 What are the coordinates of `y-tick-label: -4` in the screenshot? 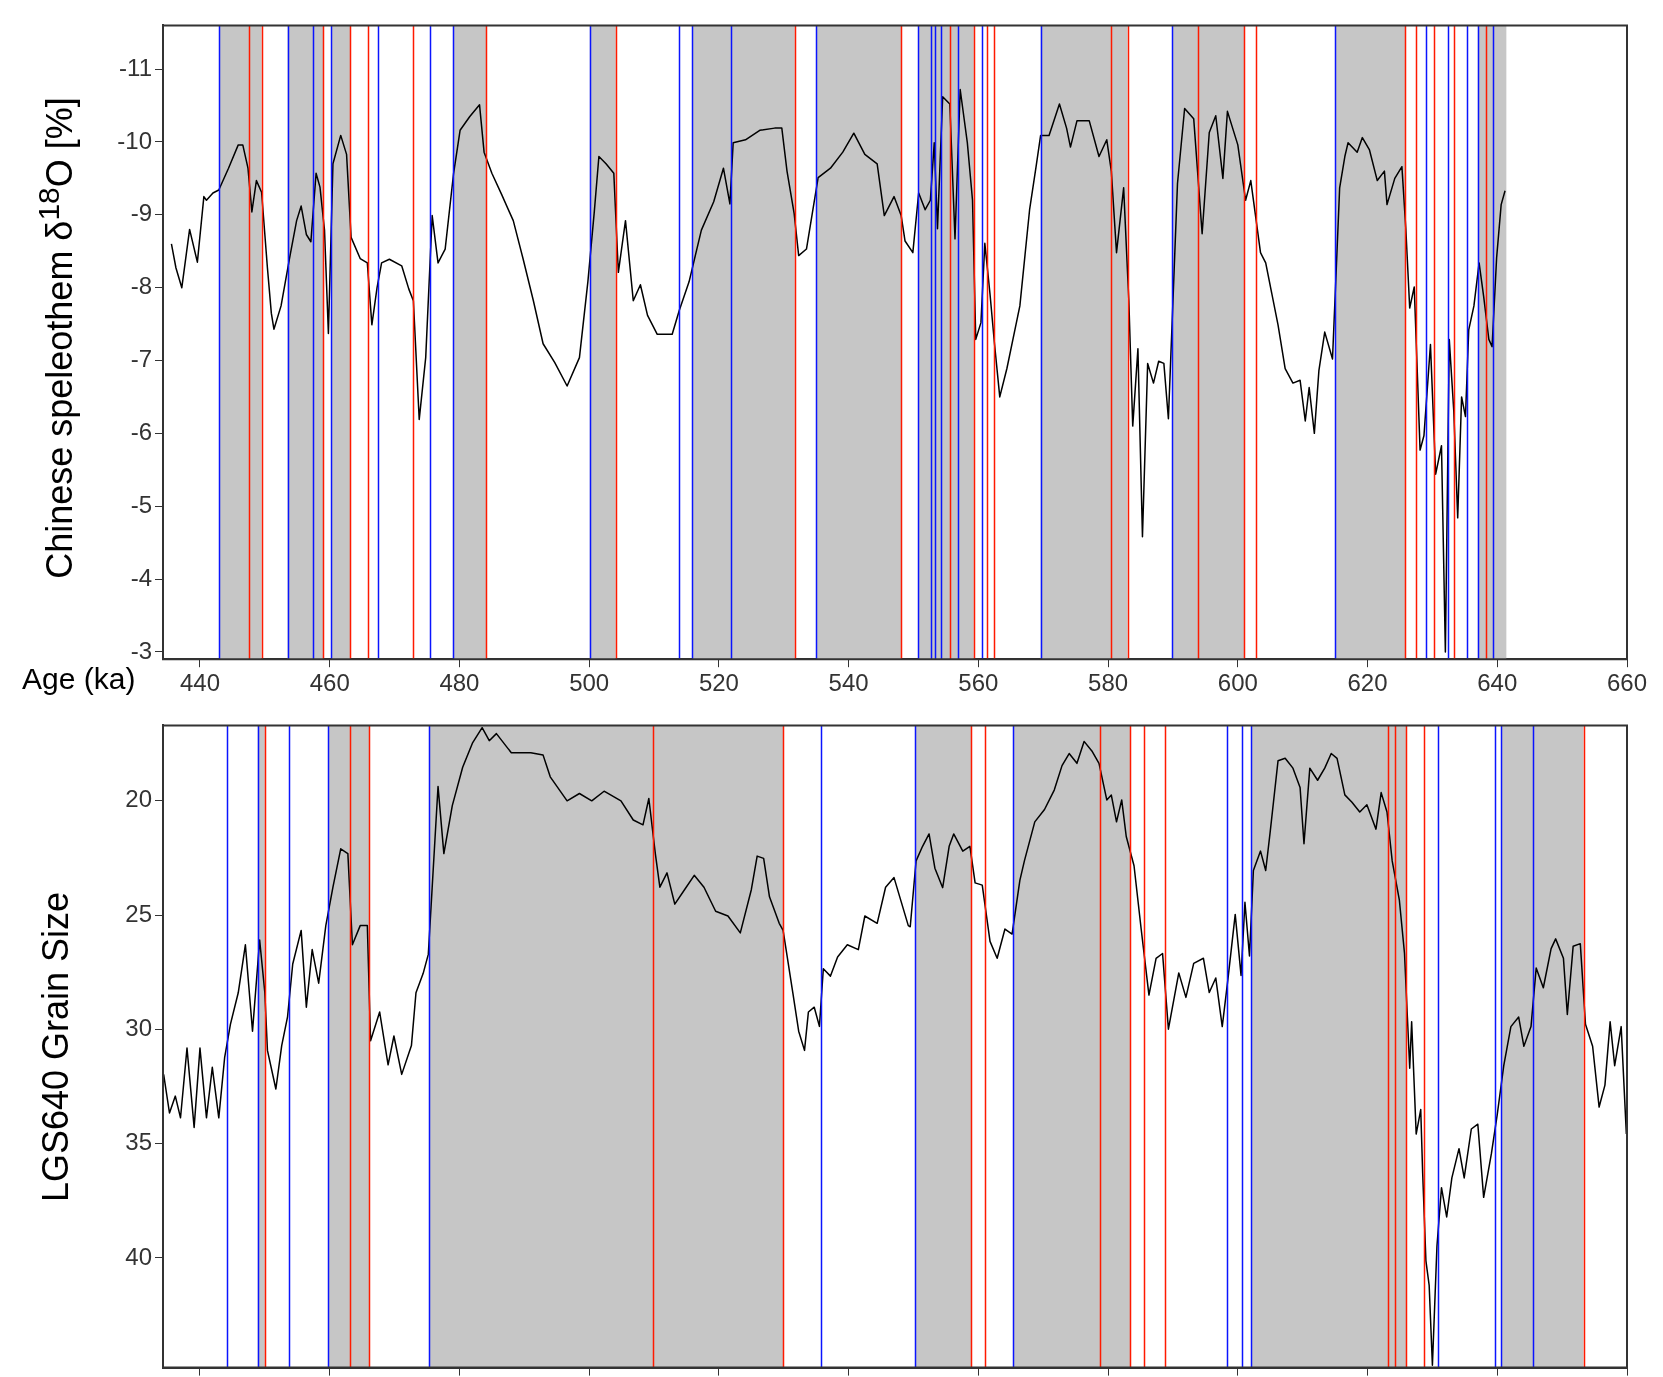 It's located at (141, 577).